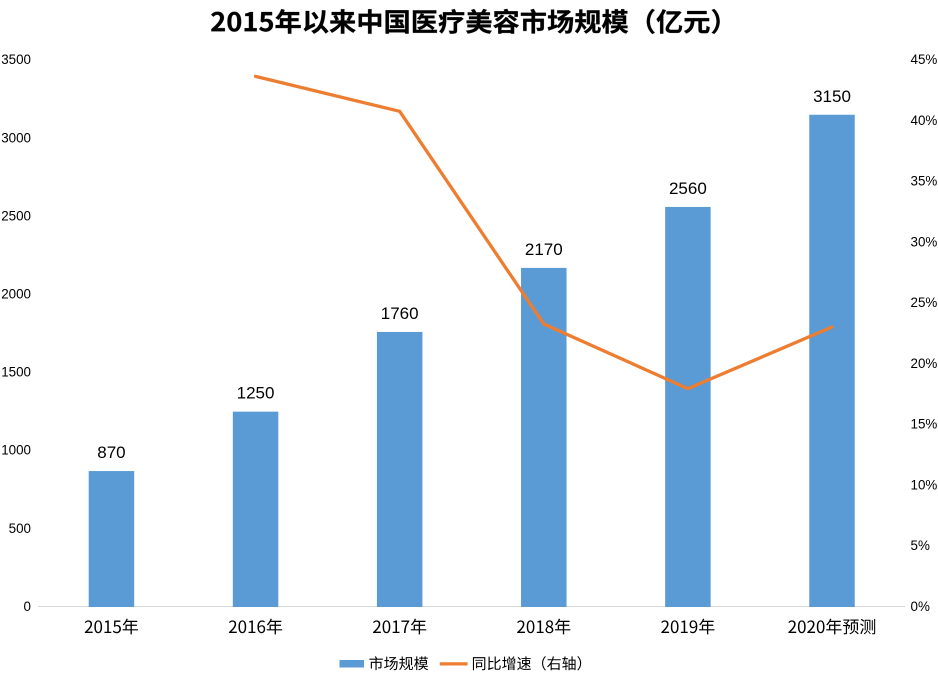 This screenshot has height=680, width=938. What do you see at coordinates (924, 302) in the screenshot?
I see `svg-text: 25%` at bounding box center [924, 302].